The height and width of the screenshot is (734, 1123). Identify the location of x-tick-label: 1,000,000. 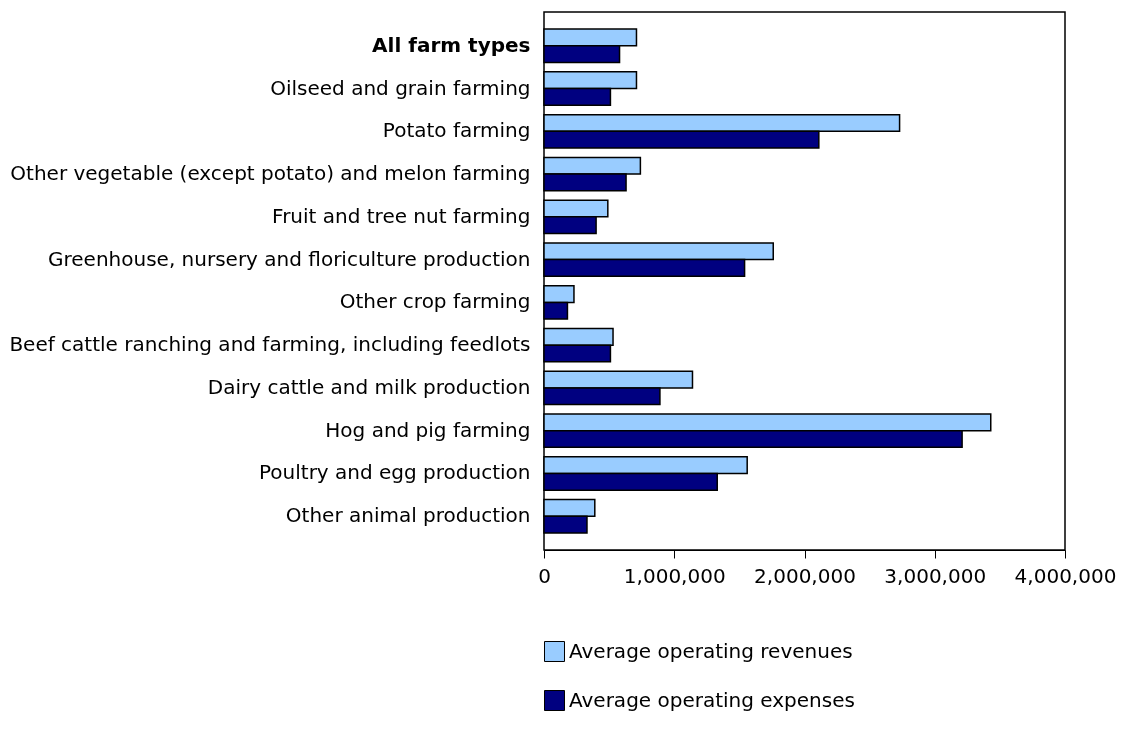
(674, 575).